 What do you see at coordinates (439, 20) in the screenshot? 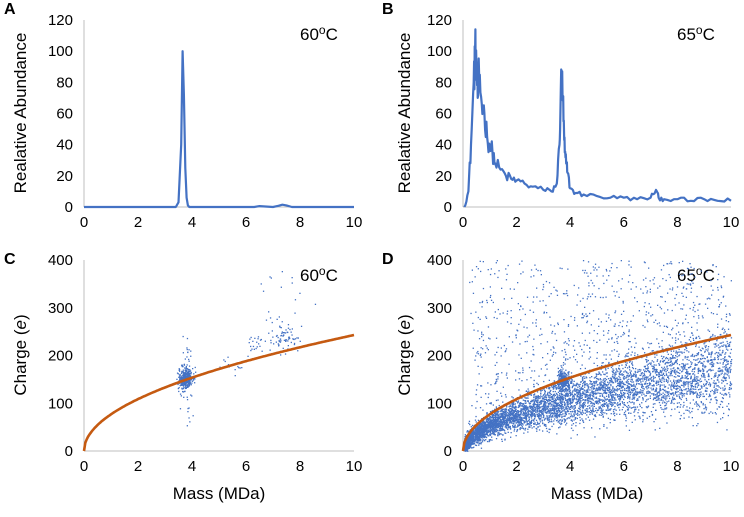
I see `y-tick-label: 120` at bounding box center [439, 20].